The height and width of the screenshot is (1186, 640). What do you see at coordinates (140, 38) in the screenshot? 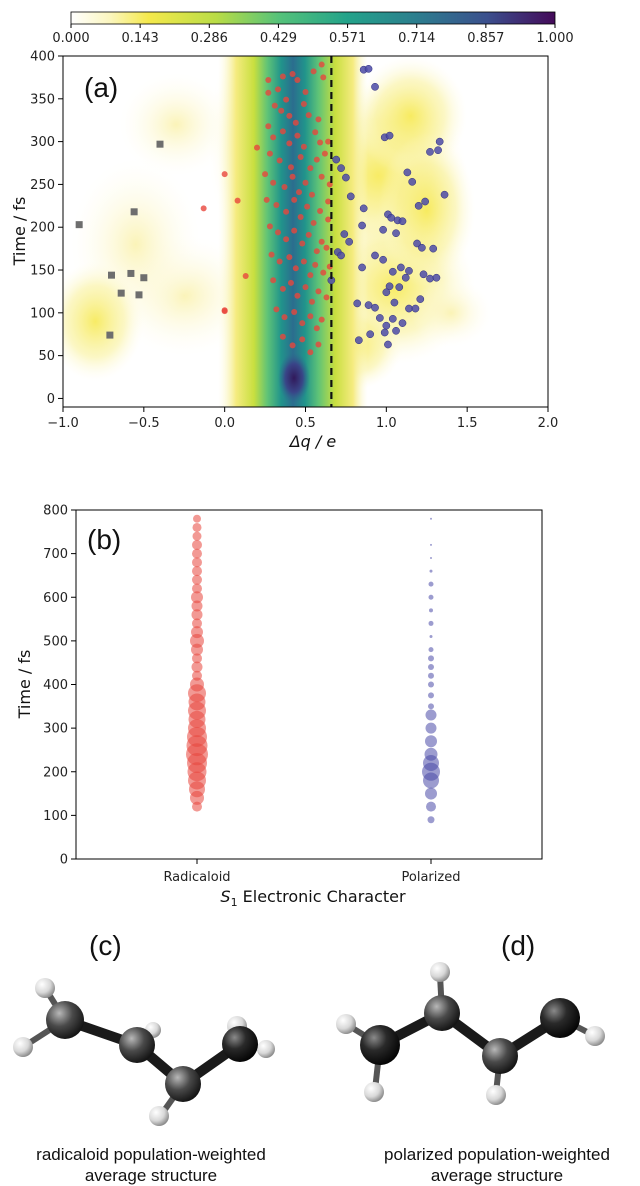
I see `colorbar-tick-label: 0.143` at bounding box center [140, 38].